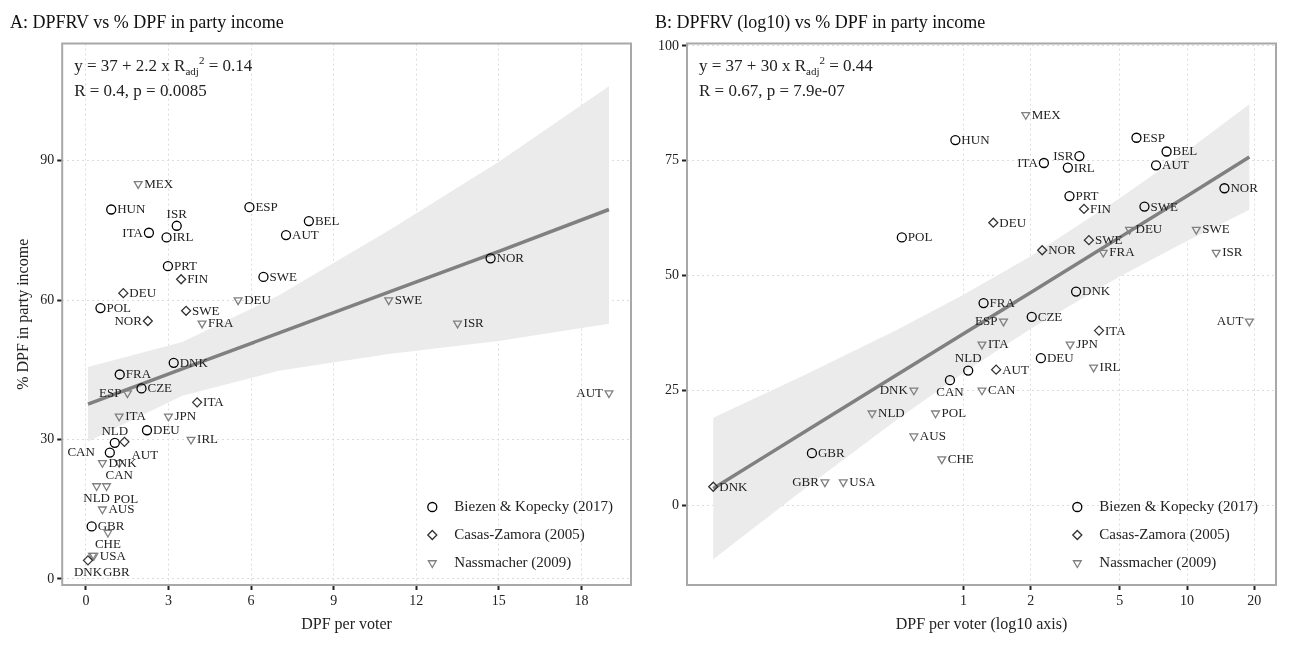 Image resolution: width=1290 pixels, height=652 pixels. I want to click on data-label: MEX, so click(159, 183).